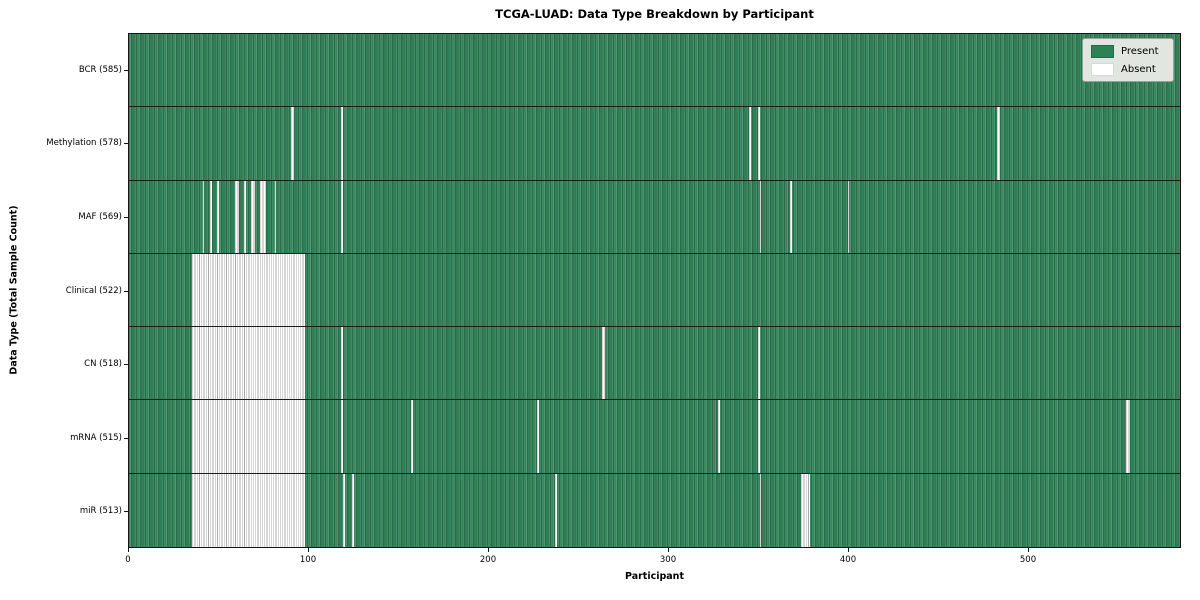  Describe the element at coordinates (14, 290) in the screenshot. I see `y-axis-label: Data Type (Total Sample Count)` at that location.